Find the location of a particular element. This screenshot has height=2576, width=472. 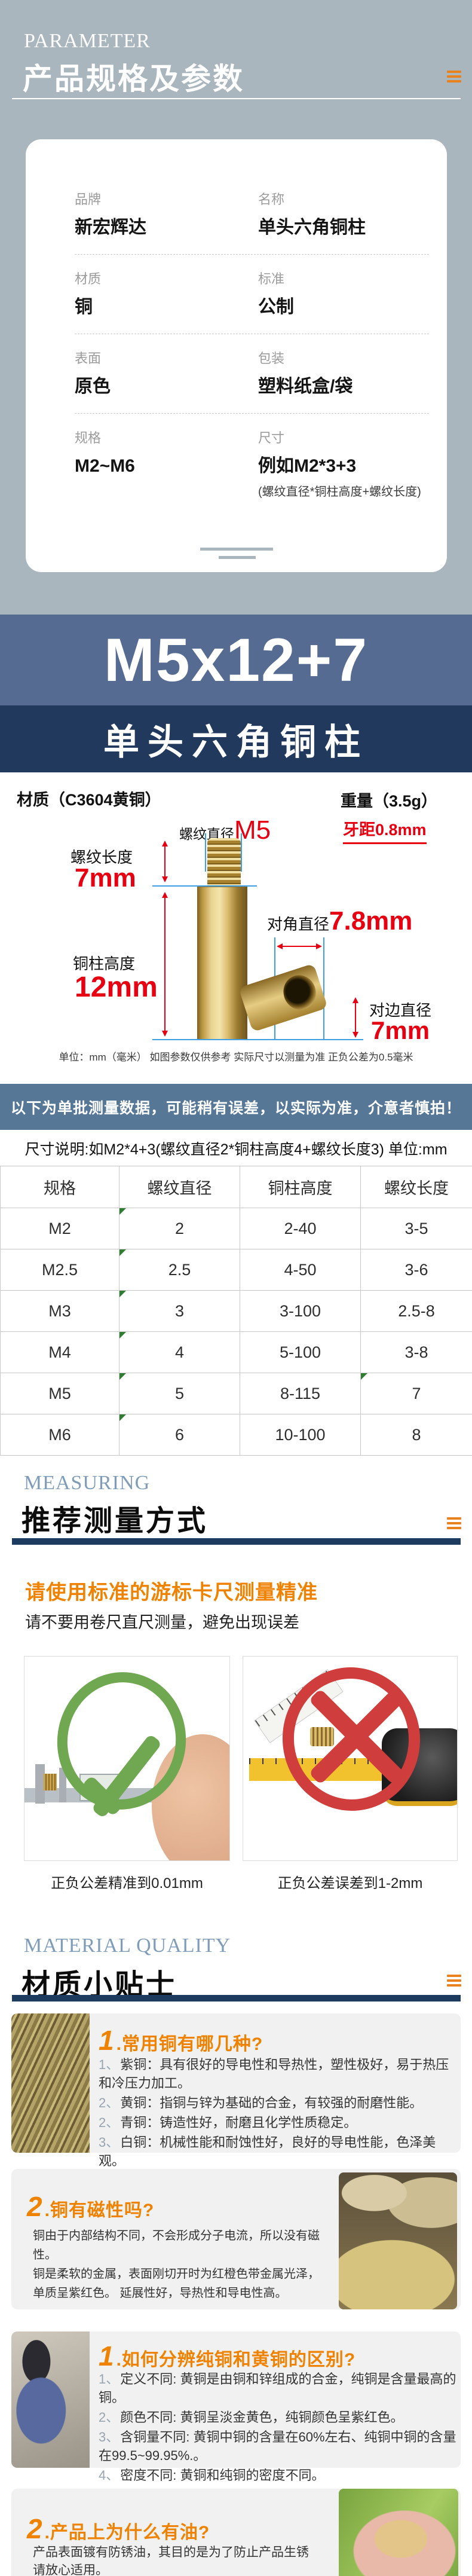

spec-label: 品牌 is located at coordinates (88, 199).